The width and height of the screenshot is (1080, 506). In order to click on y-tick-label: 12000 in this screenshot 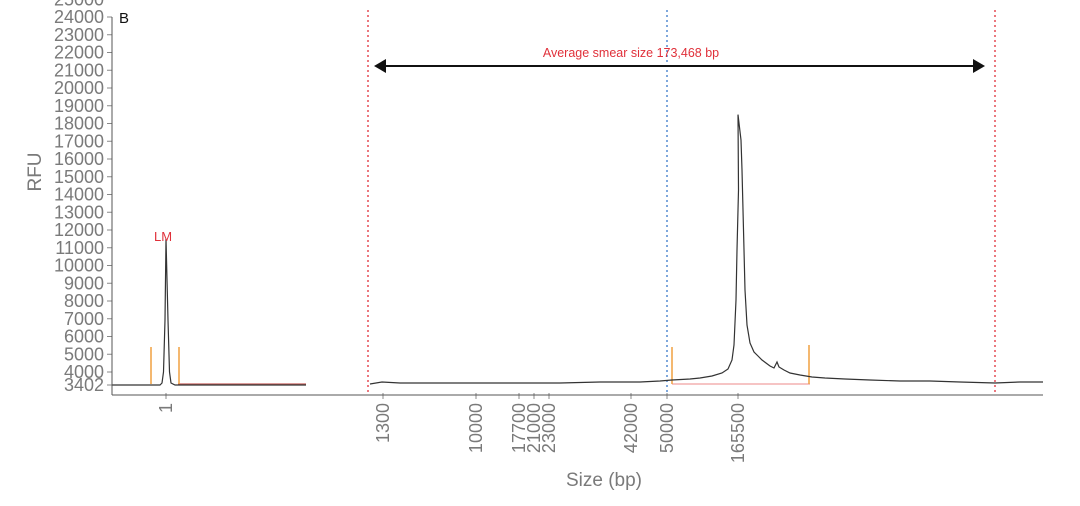, I will do `click(79, 230)`.